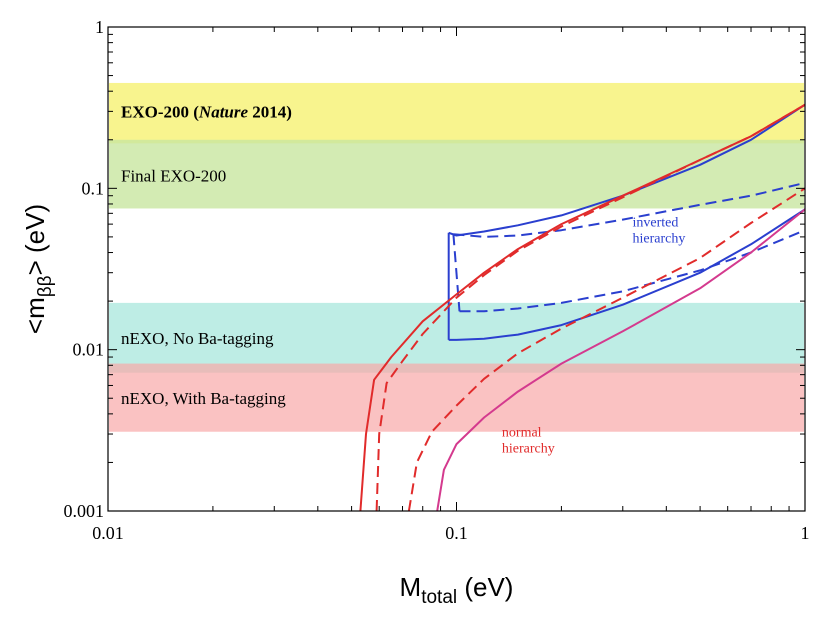  Describe the element at coordinates (629, 209) in the screenshot. I see `series-inverted-dashed-upper` at that location.